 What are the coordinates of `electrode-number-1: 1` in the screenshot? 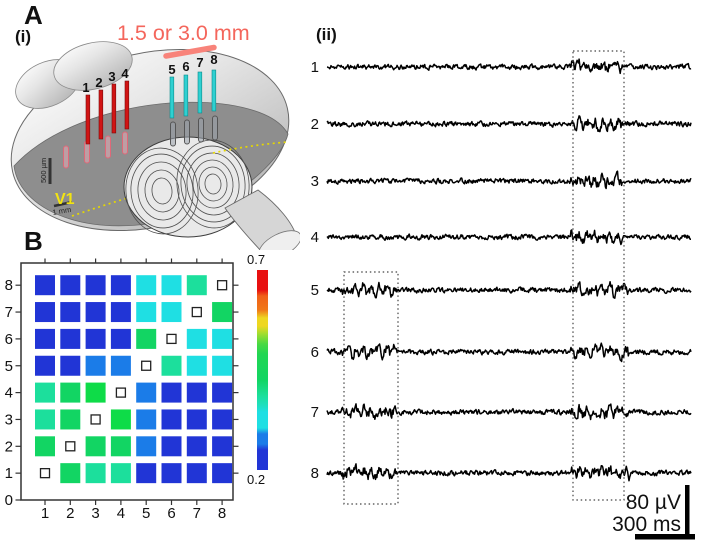 It's located at (85, 87).